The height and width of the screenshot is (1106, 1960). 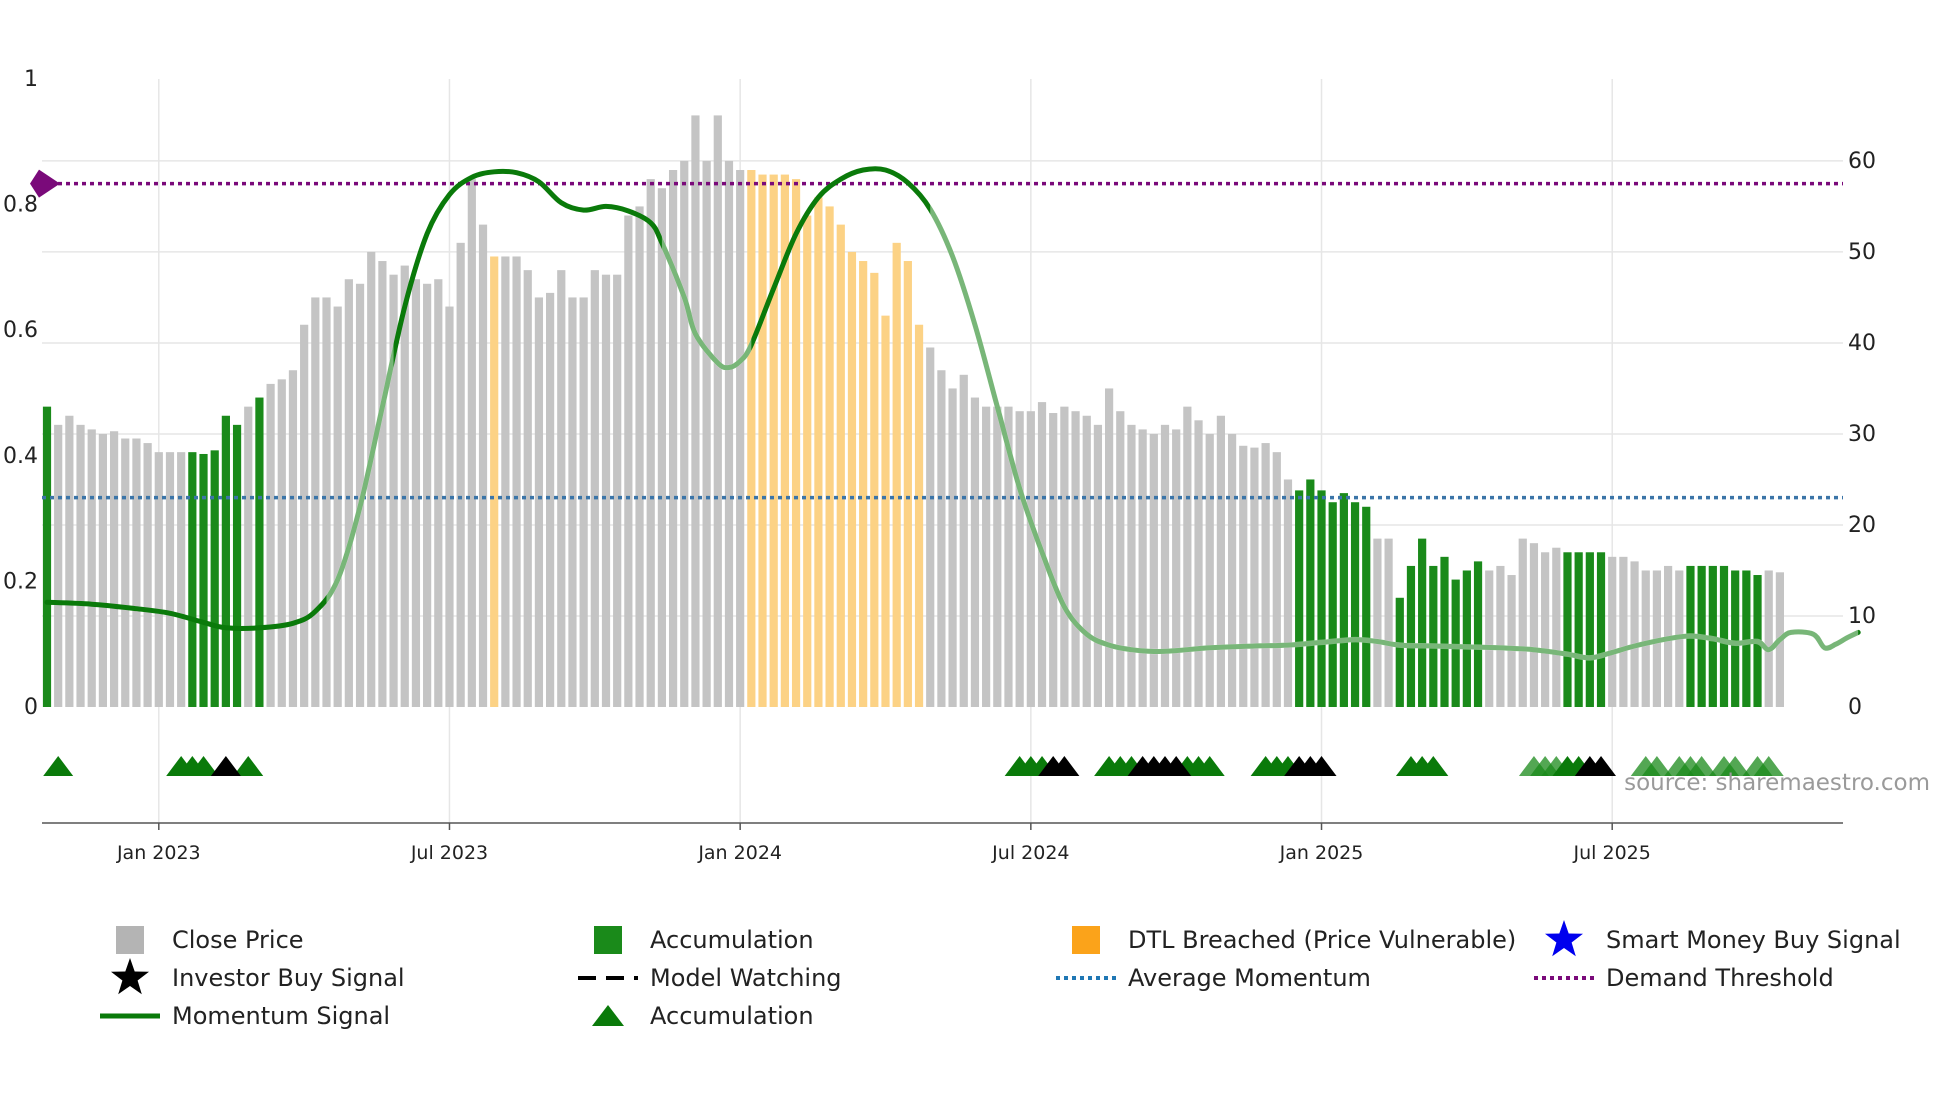 I want to click on x-tick-label: Jan 2024, so click(x=739, y=853).